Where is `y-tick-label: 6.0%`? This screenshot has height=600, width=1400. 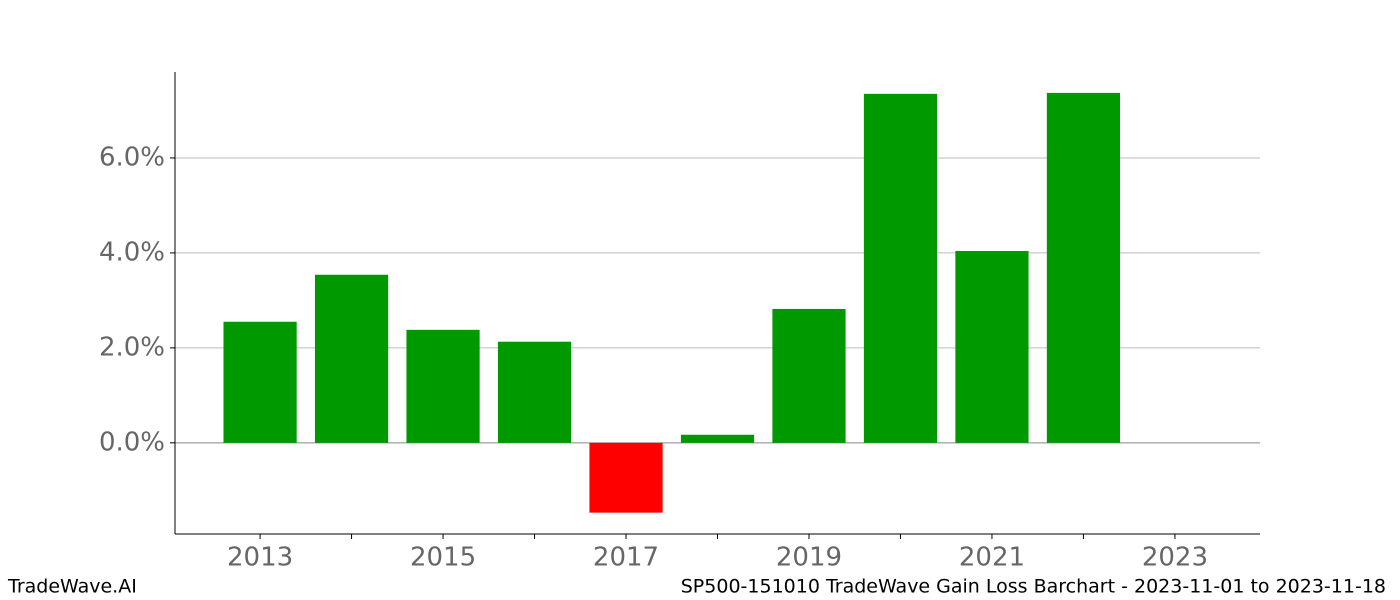 y-tick-label: 6.0% is located at coordinates (132, 157).